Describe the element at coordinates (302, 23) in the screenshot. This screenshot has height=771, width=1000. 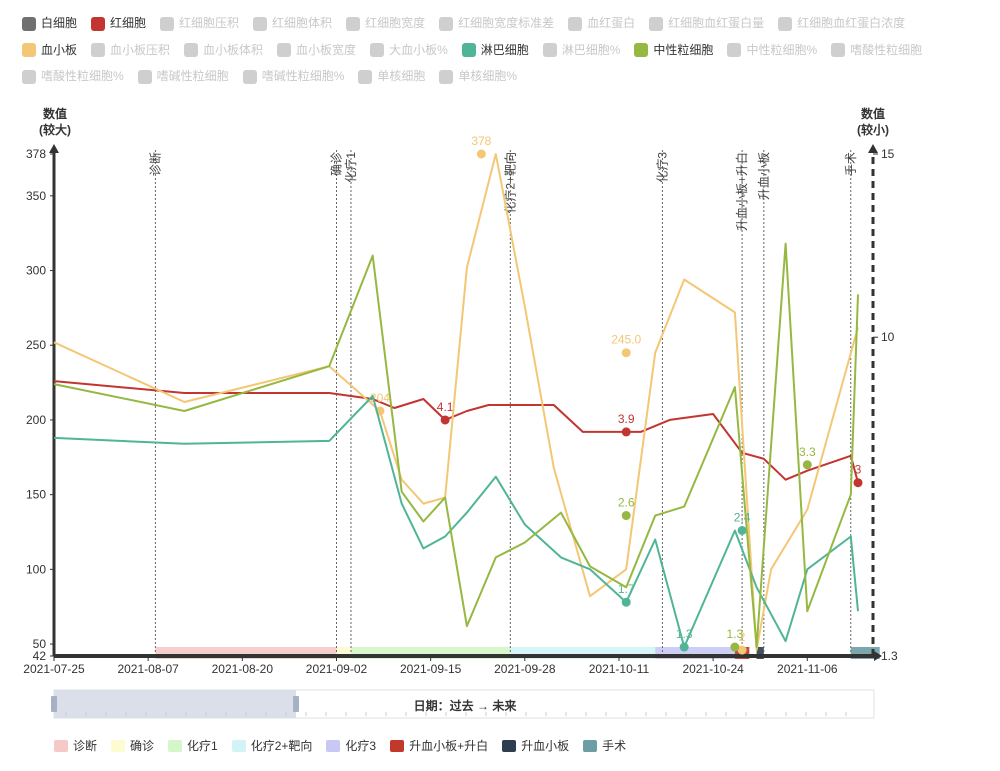
I see `legend-label: 红细胞体积` at that location.